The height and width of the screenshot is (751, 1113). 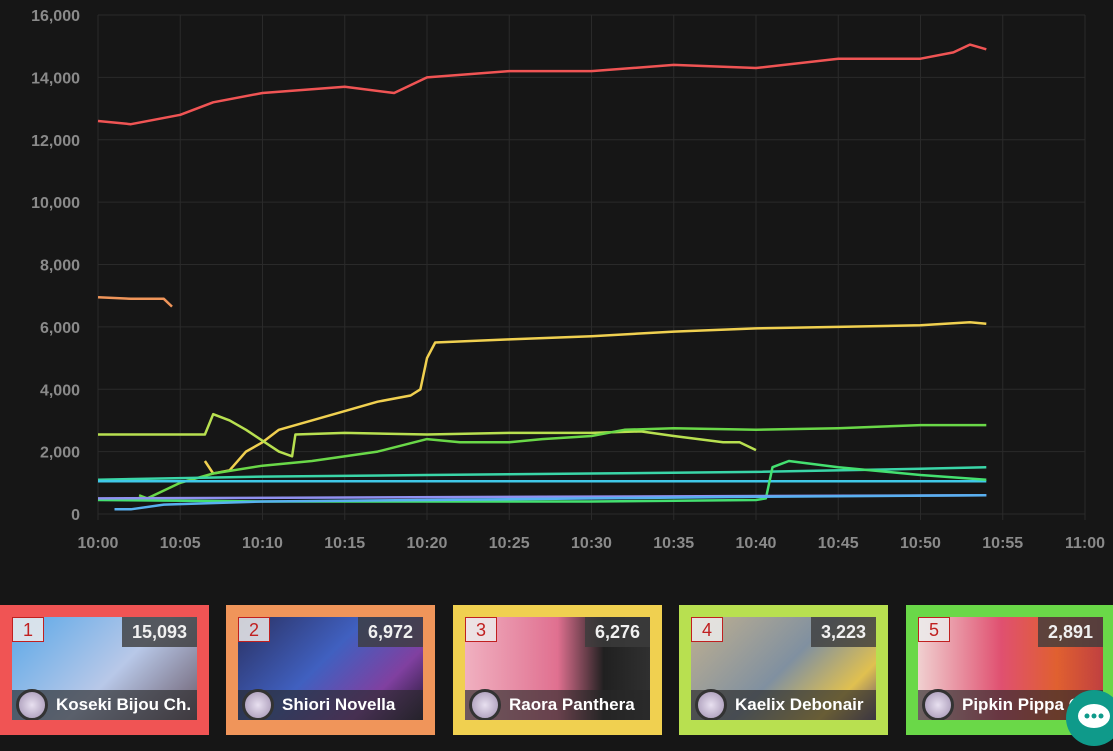 I want to click on viewer-count: 3,223, so click(x=843, y=632).